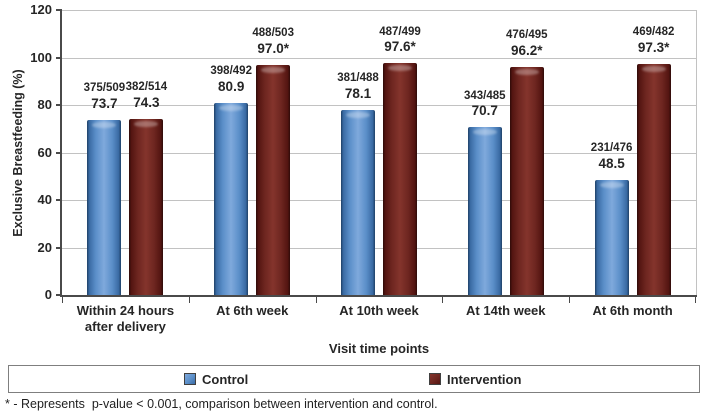  Describe the element at coordinates (527, 50) in the screenshot. I see `bar-value-label: 96.2*` at that location.